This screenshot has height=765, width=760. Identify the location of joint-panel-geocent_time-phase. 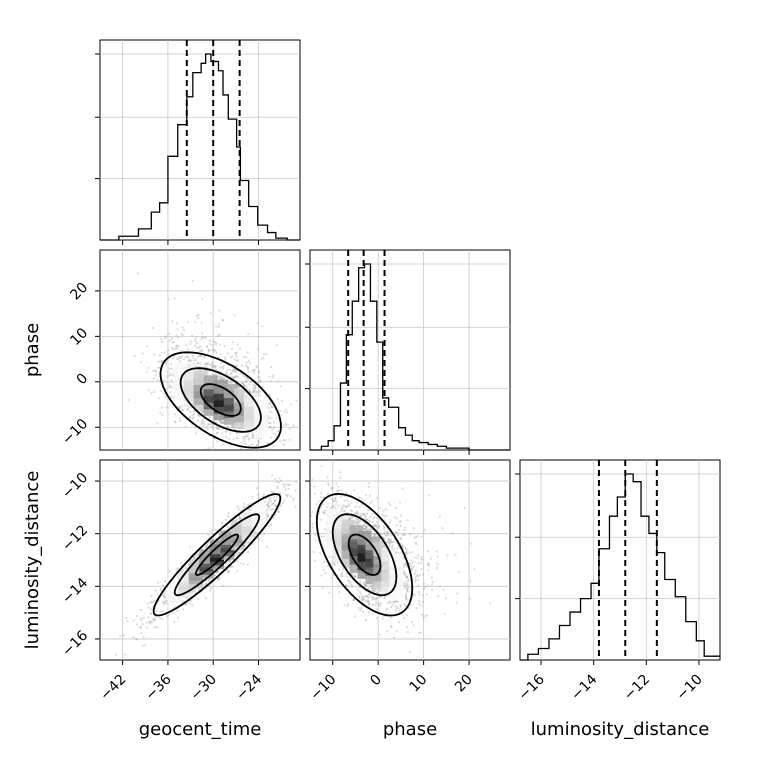
(205, 362).